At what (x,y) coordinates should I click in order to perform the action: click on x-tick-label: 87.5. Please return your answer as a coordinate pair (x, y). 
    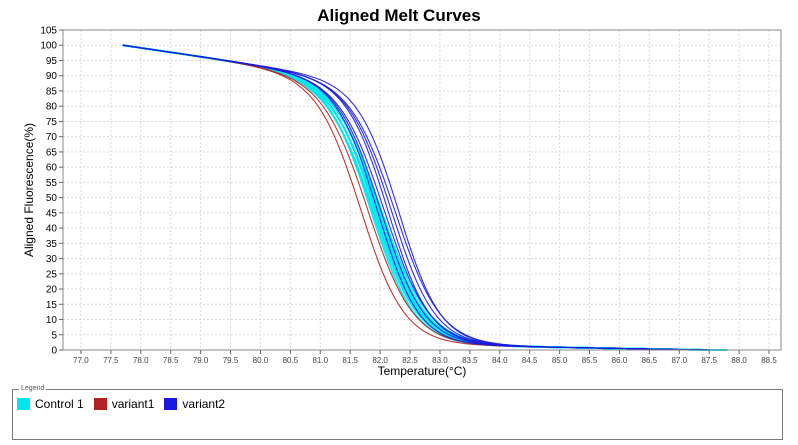
    Looking at the image, I should click on (709, 360).